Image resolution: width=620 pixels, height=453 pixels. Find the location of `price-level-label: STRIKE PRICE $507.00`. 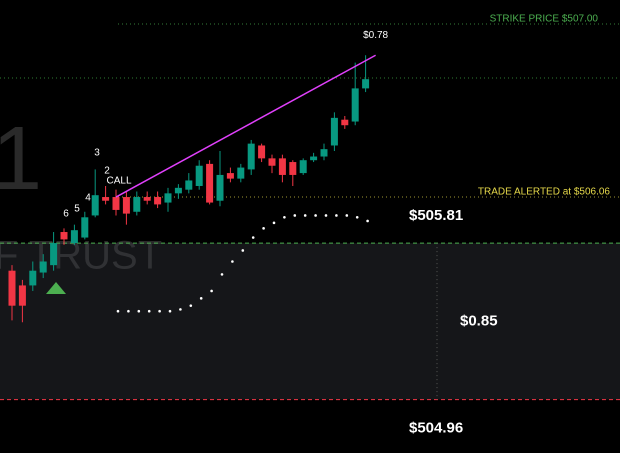

price-level-label: STRIKE PRICE $507.00 is located at coordinates (544, 19).